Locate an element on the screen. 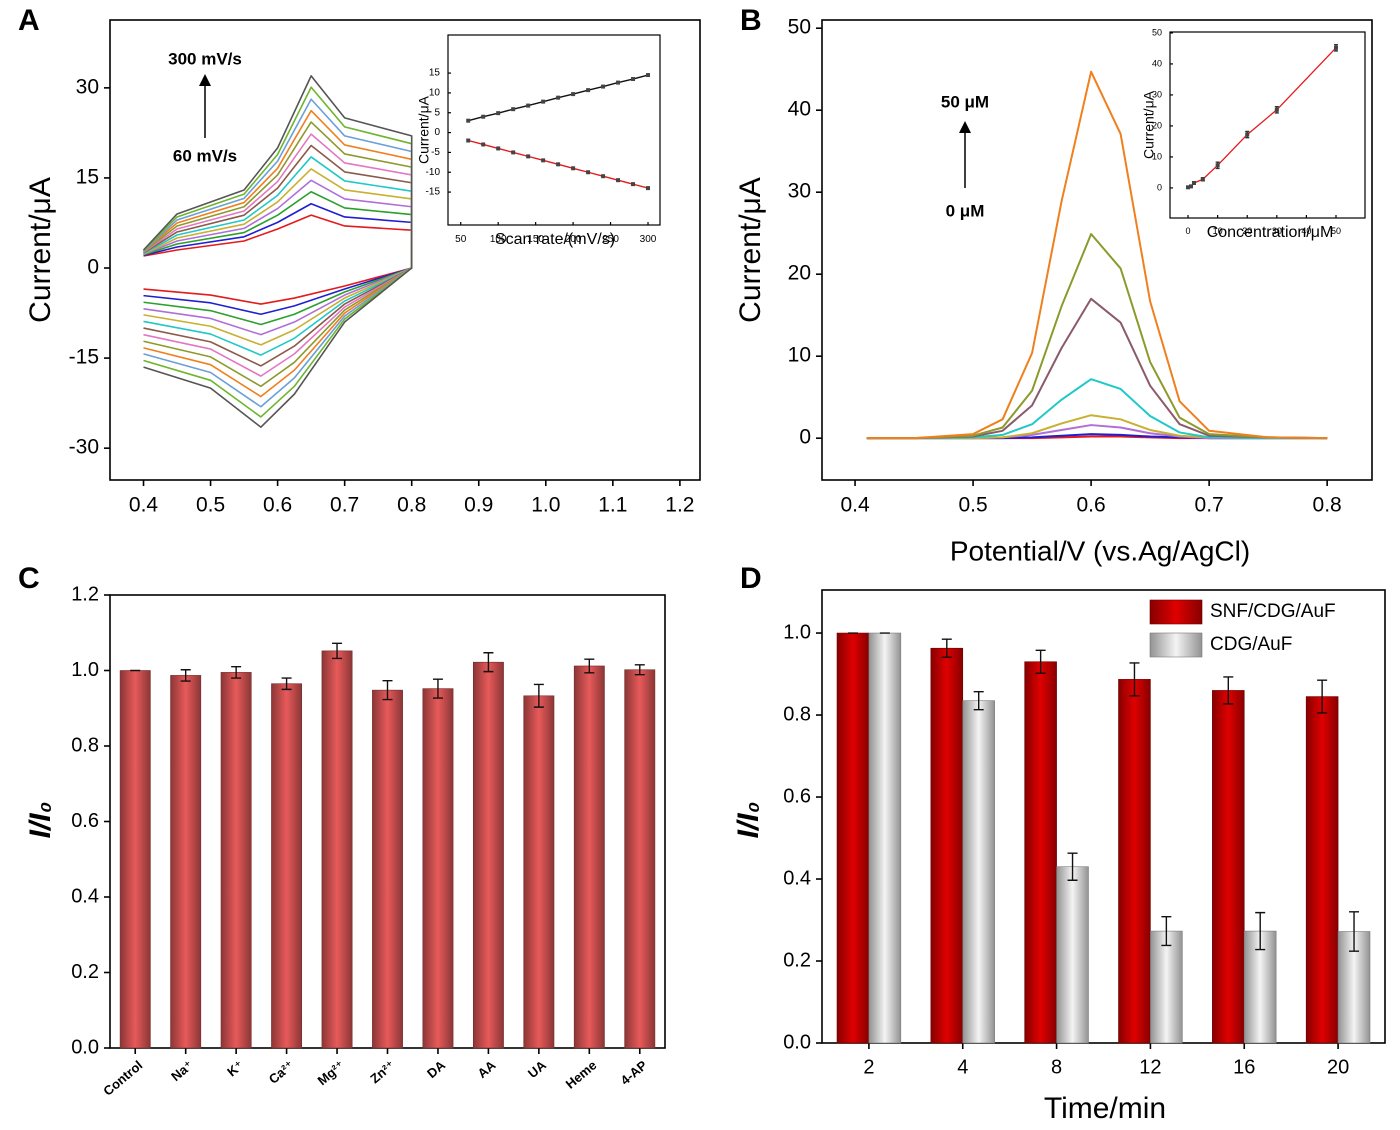 Image resolution: width=1400 pixels, height=1130 pixels. x-tick-label: 4 is located at coordinates (962, 1067).